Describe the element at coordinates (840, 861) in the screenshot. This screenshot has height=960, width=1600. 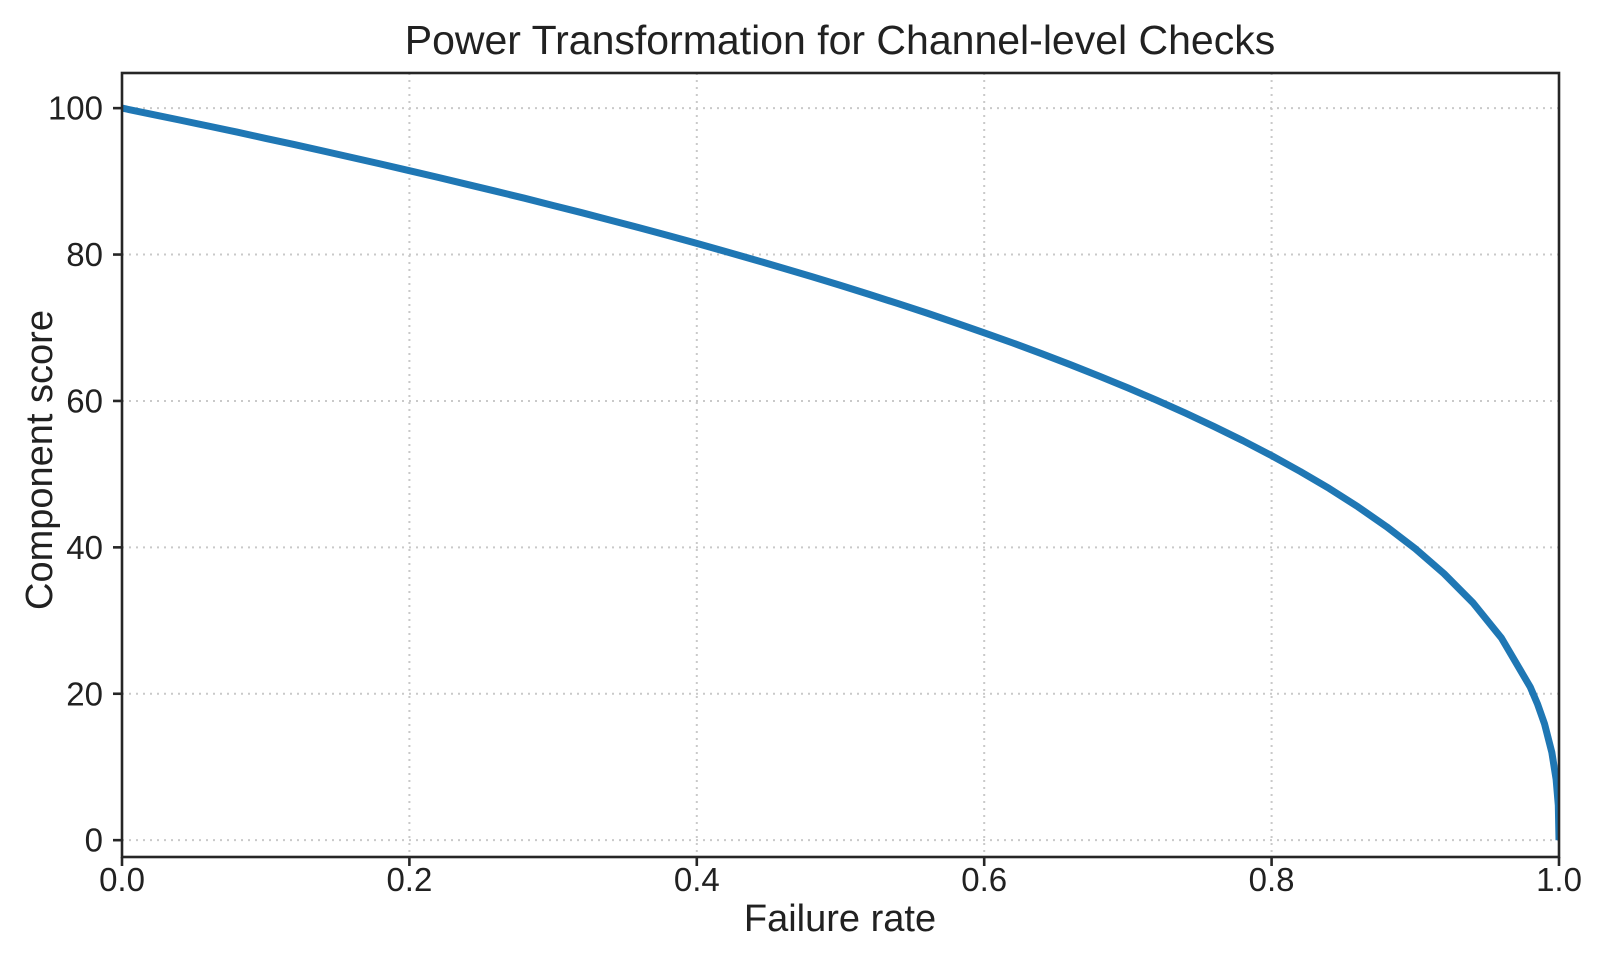
I see `x-axis-ticks` at that location.